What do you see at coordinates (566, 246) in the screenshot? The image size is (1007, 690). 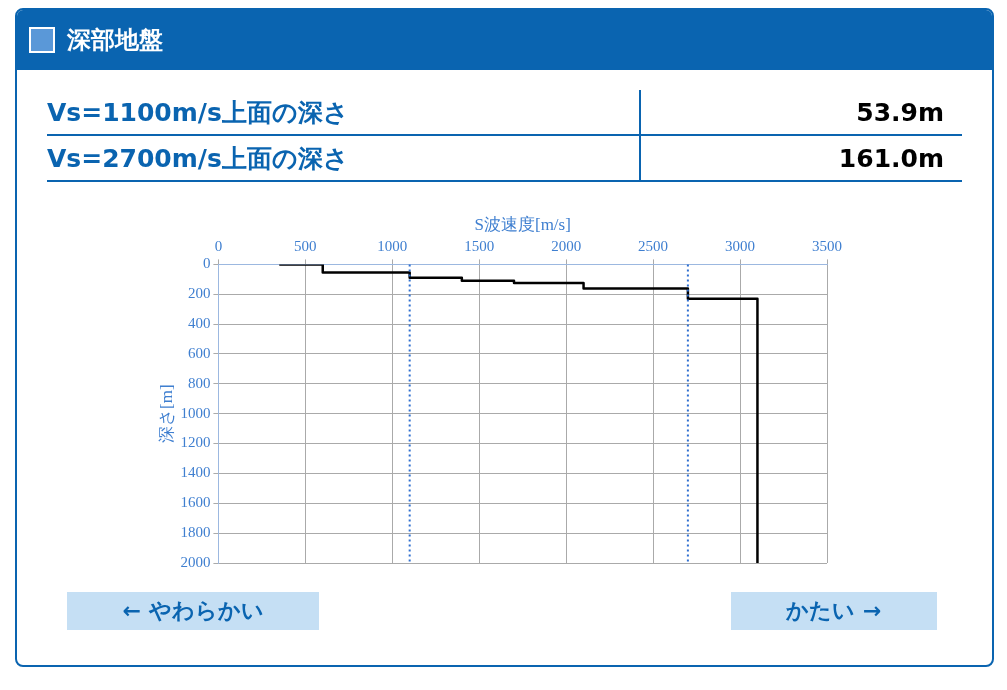 I see `x-tick-label: 2000` at bounding box center [566, 246].